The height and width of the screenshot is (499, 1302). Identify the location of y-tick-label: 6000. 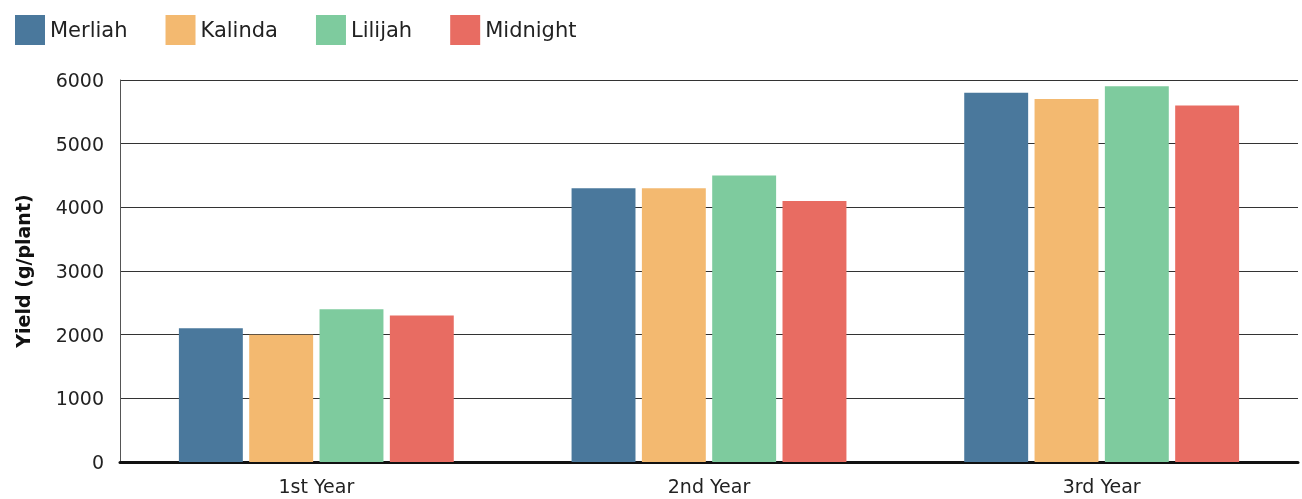
(79, 80).